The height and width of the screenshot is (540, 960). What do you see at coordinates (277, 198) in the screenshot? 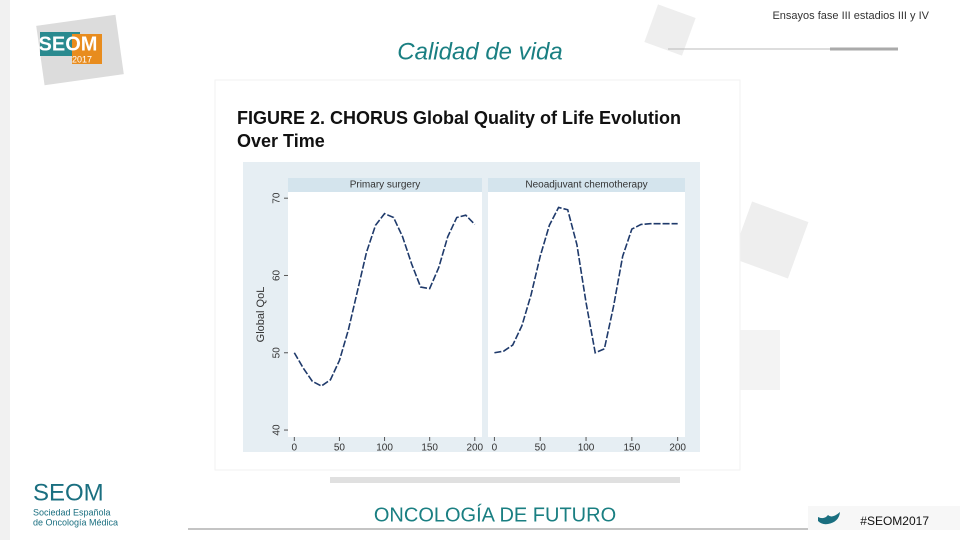
I see `y-tick-label: 70` at bounding box center [277, 198].